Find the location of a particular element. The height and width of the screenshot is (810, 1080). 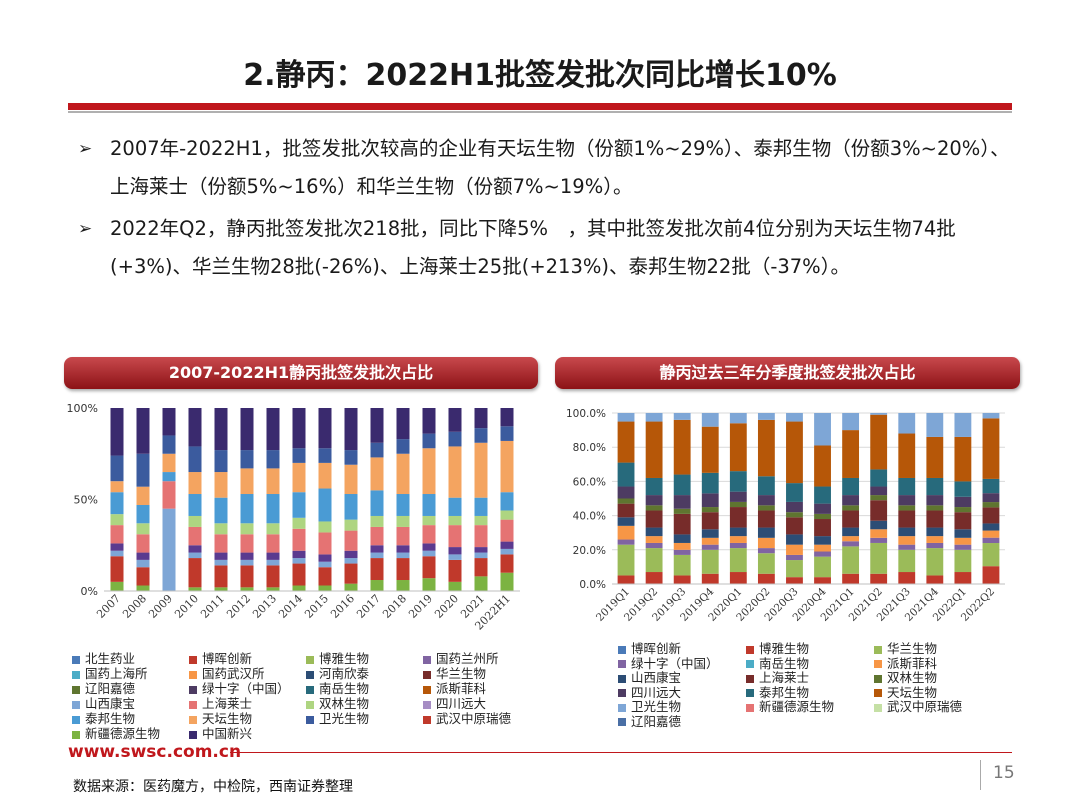

legend-item: 国药上海所 is located at coordinates (110, 672).